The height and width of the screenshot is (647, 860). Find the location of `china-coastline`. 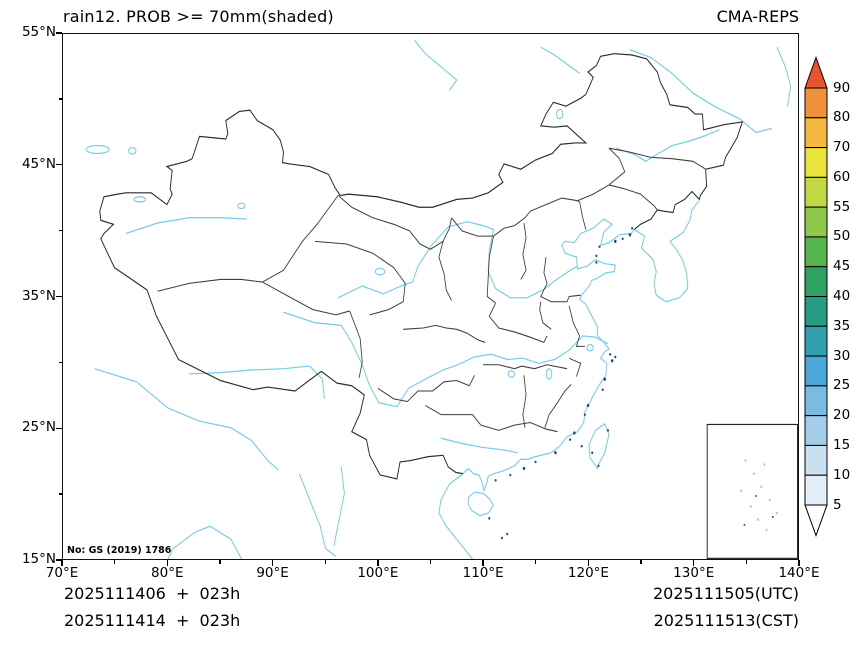

china-coastline is located at coordinates (548, 367).